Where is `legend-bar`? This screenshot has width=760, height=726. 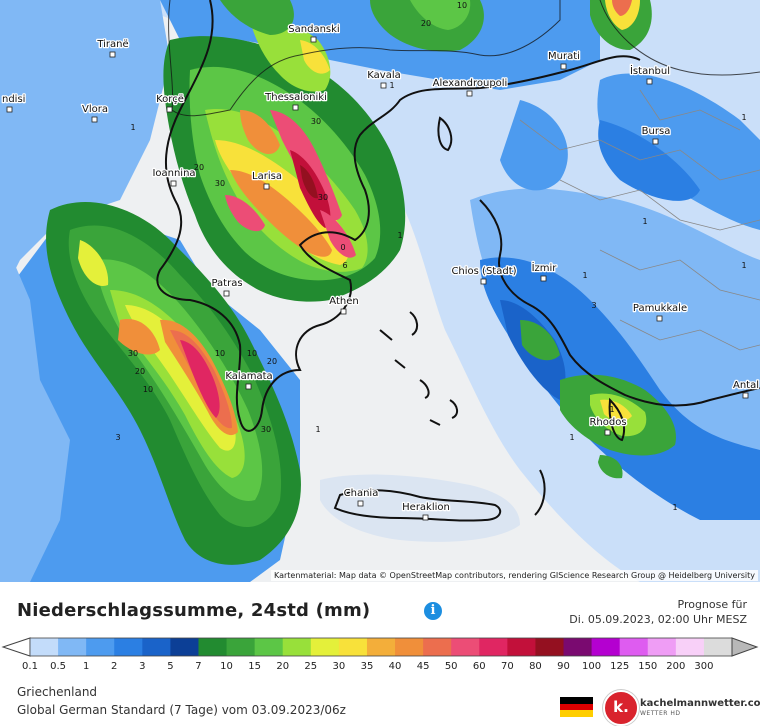 legend-bar is located at coordinates (380, 647).